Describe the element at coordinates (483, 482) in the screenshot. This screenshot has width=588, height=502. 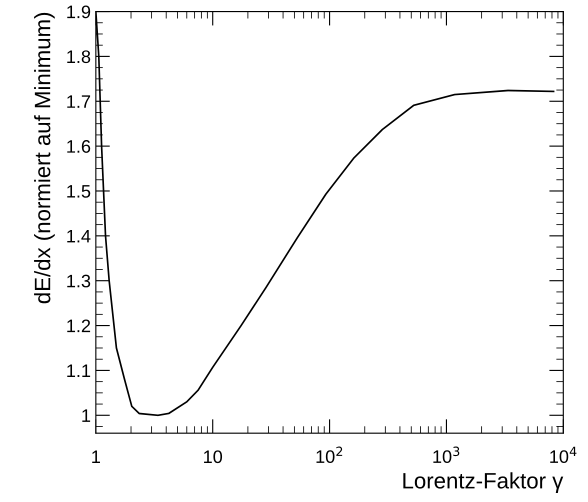
I see `x-axis-title: Lorentz-Faktor γ` at that location.